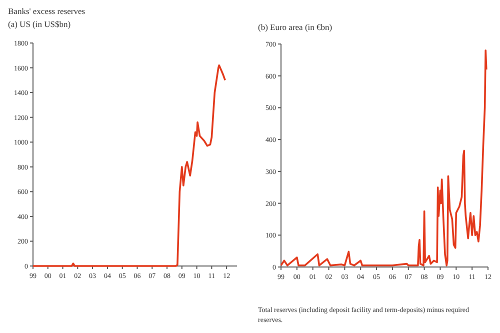 This screenshot has height=333, width=500. What do you see at coordinates (39, 24) in the screenshot?
I see `chart-subtitle: (a) US (in US$bn)` at bounding box center [39, 24].